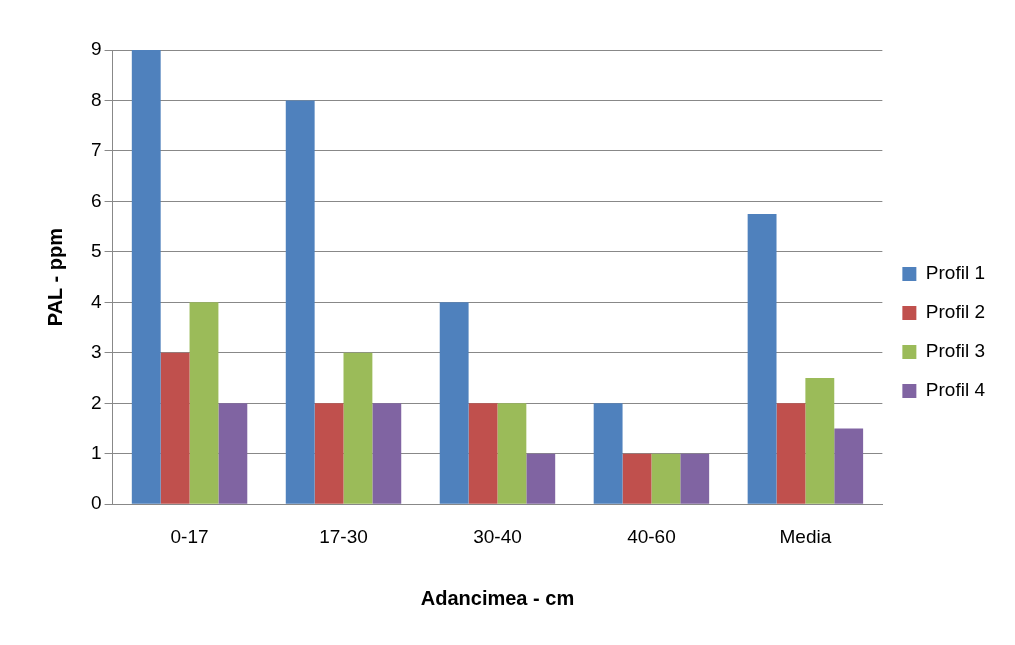 The height and width of the screenshot is (645, 1015). I want to click on x-tick-label: 0-17, so click(189, 536).